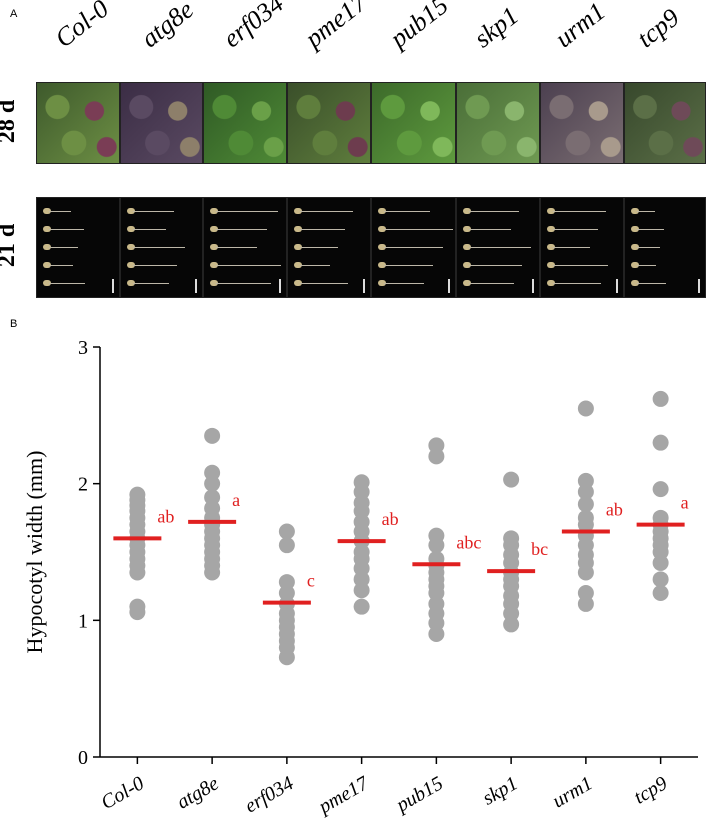 The image size is (708, 836). What do you see at coordinates (10, 246) in the screenshot?
I see `row-label-21d: 21 d` at bounding box center [10, 246].